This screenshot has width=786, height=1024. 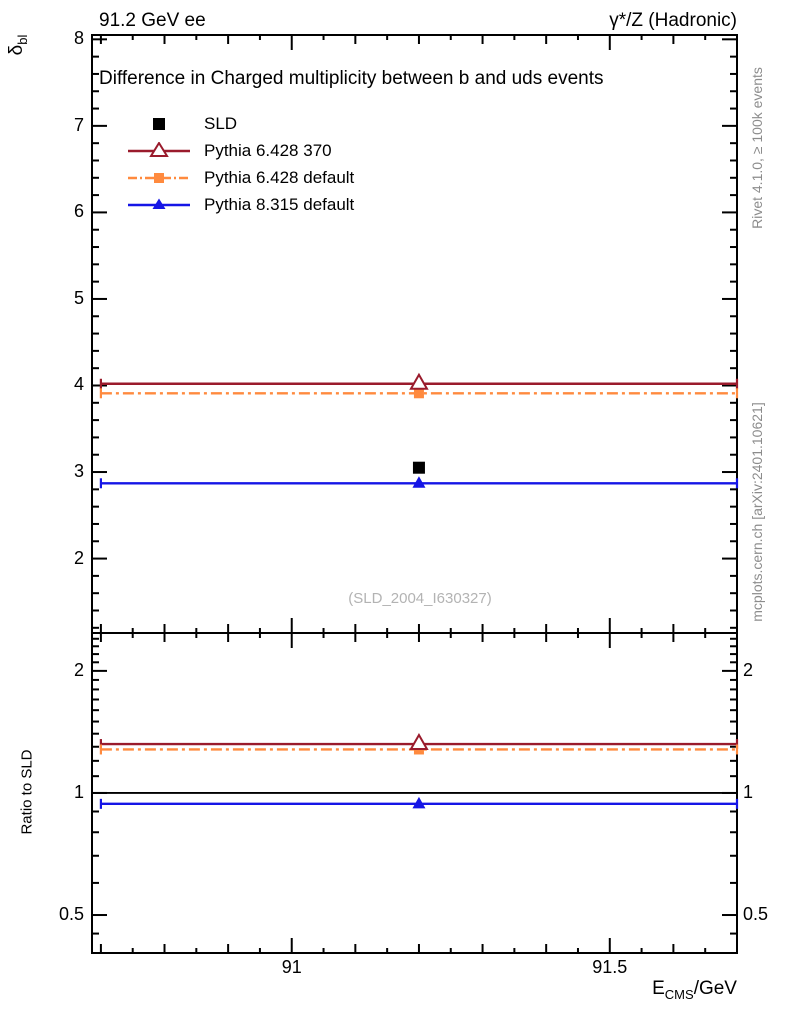 What do you see at coordinates (715, 988) in the screenshot?
I see `x-axis-label-suffix: /GeV` at bounding box center [715, 988].